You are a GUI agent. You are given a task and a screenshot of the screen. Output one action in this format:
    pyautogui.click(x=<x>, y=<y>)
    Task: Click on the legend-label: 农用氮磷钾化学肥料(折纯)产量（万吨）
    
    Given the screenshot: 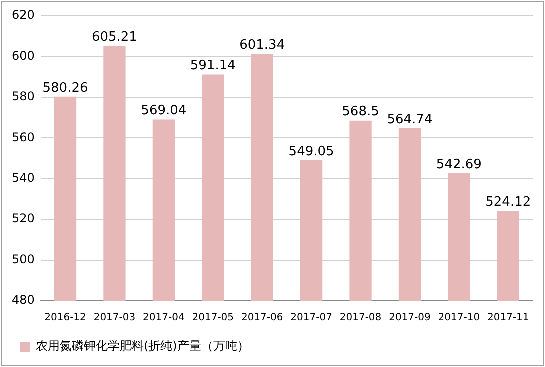 What is the action you would take?
    pyautogui.click(x=143, y=346)
    